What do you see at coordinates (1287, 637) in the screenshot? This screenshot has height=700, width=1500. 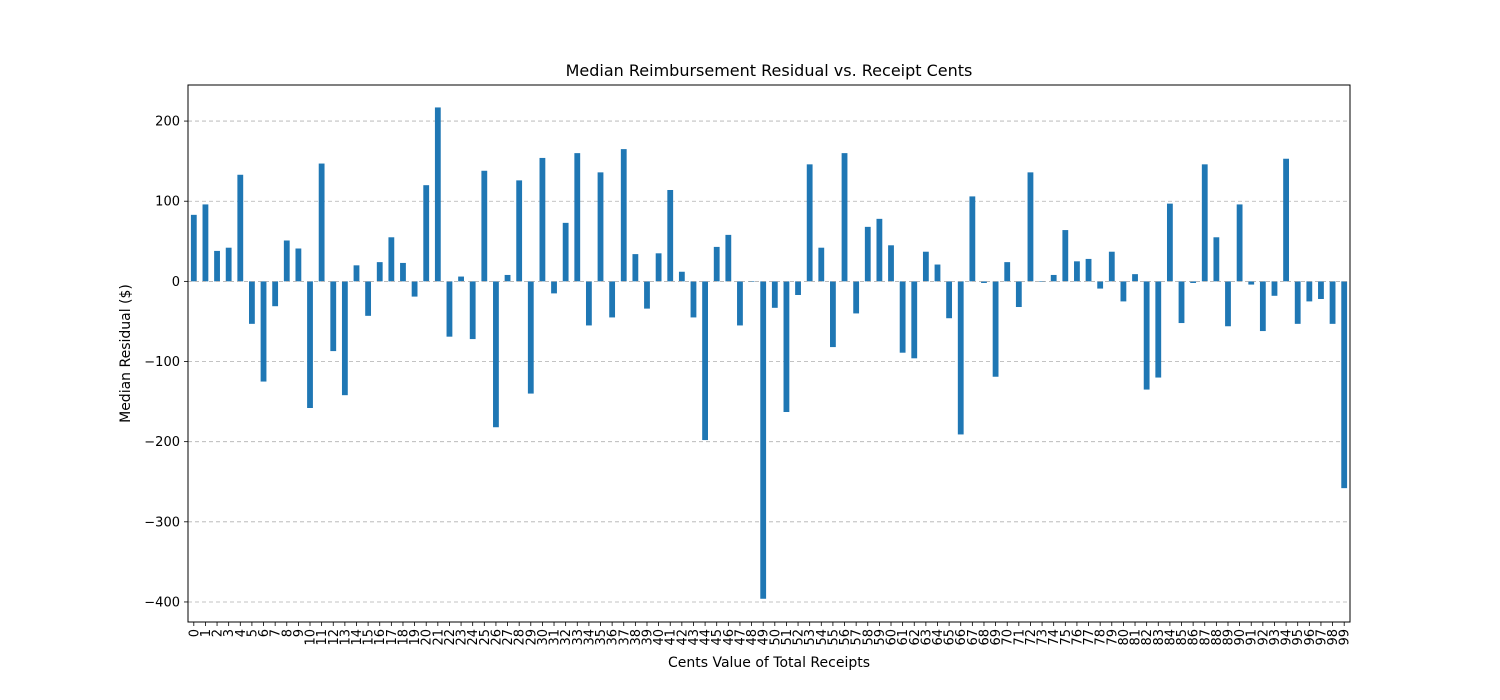 I see `x-tick-label: 94` at bounding box center [1287, 637].